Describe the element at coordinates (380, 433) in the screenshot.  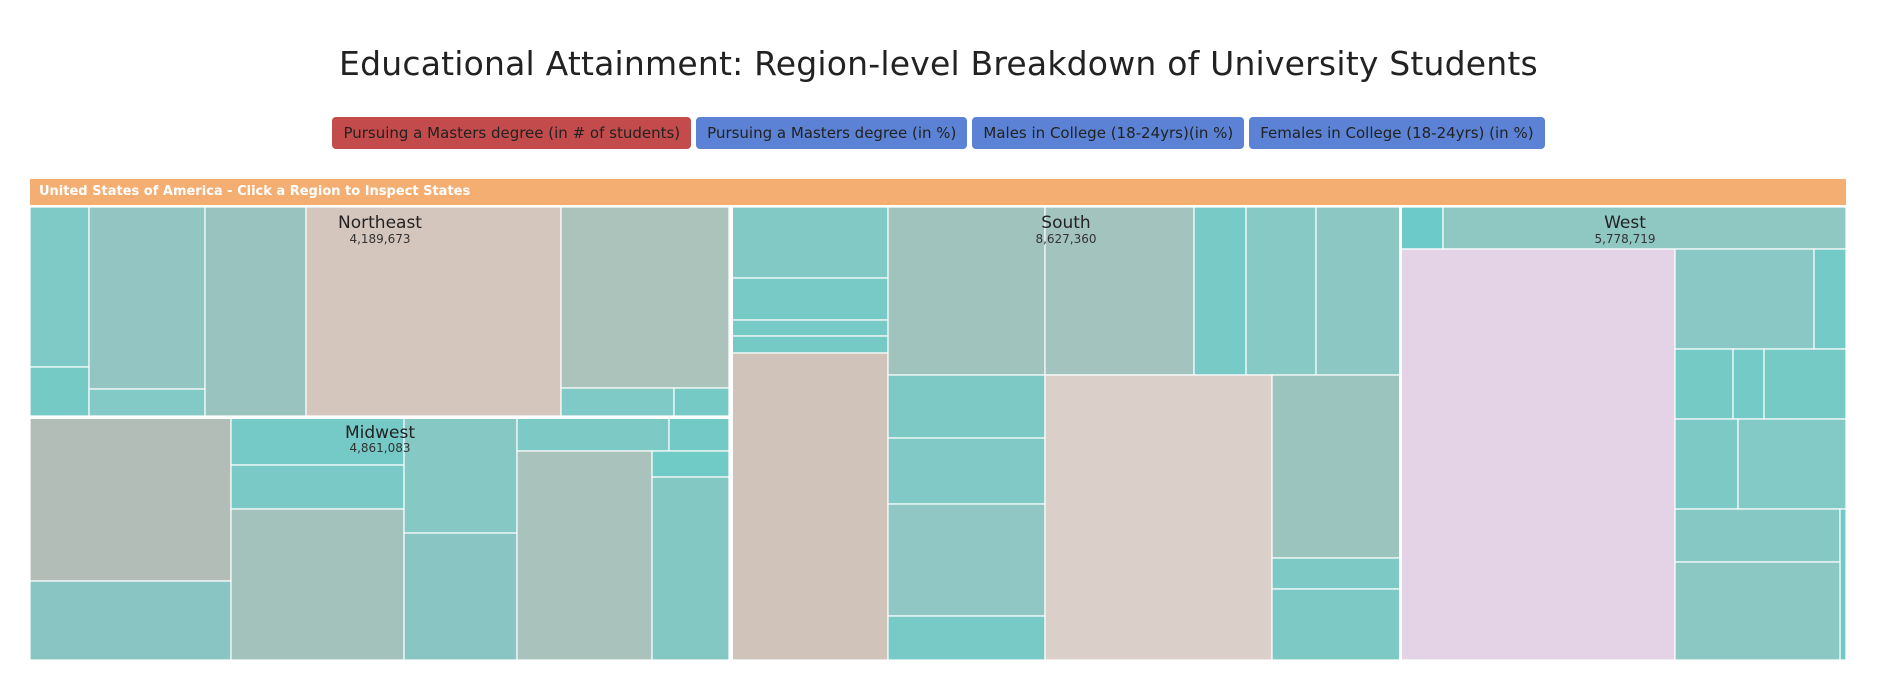
I see `midwest-label: Midwest` at that location.